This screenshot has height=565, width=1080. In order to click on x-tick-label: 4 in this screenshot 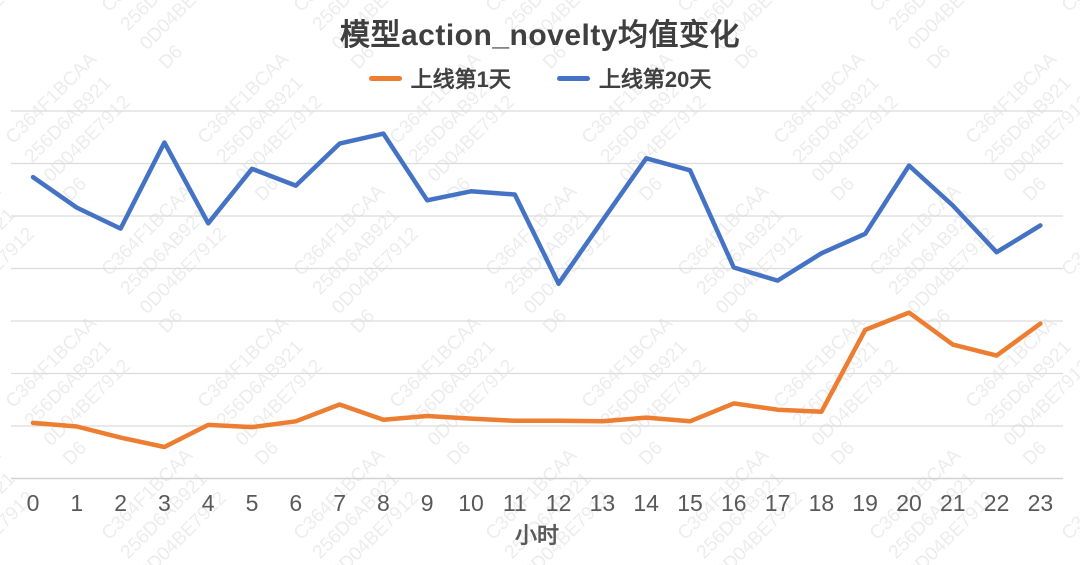, I will do `click(208, 503)`.